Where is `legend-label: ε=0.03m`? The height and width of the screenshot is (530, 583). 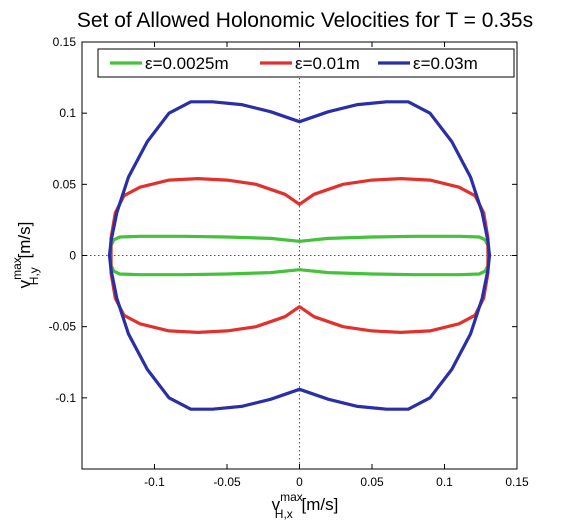
legend-label: ε=0.03m is located at coordinates (445, 63).